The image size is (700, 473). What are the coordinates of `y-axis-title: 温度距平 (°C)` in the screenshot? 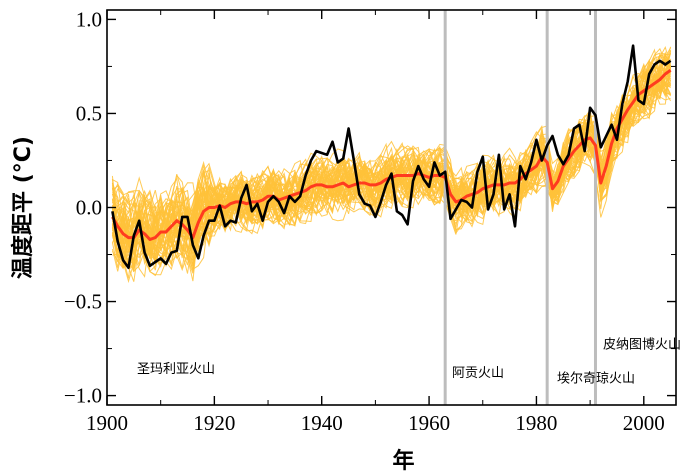 It's located at (23, 207).